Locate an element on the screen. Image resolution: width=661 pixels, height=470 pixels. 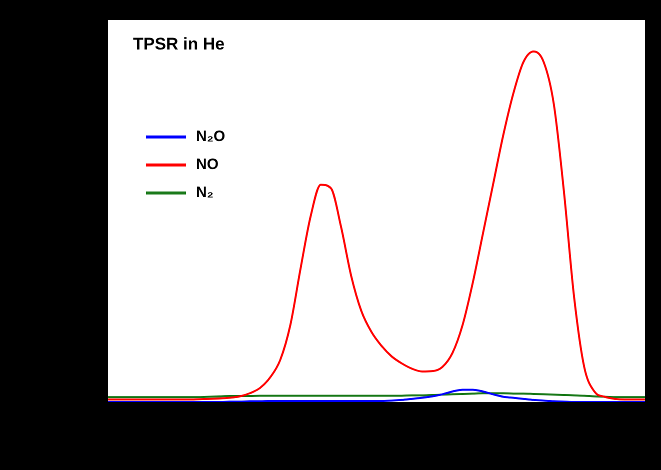
legend-label: N₂O is located at coordinates (211, 137).